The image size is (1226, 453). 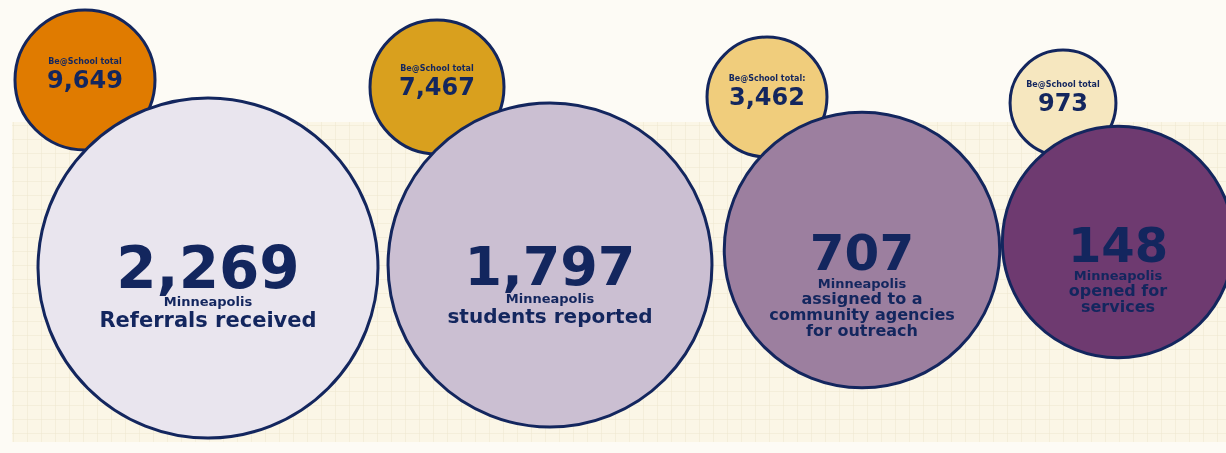 I want to click on data-label: 9,649, so click(x=85, y=80).